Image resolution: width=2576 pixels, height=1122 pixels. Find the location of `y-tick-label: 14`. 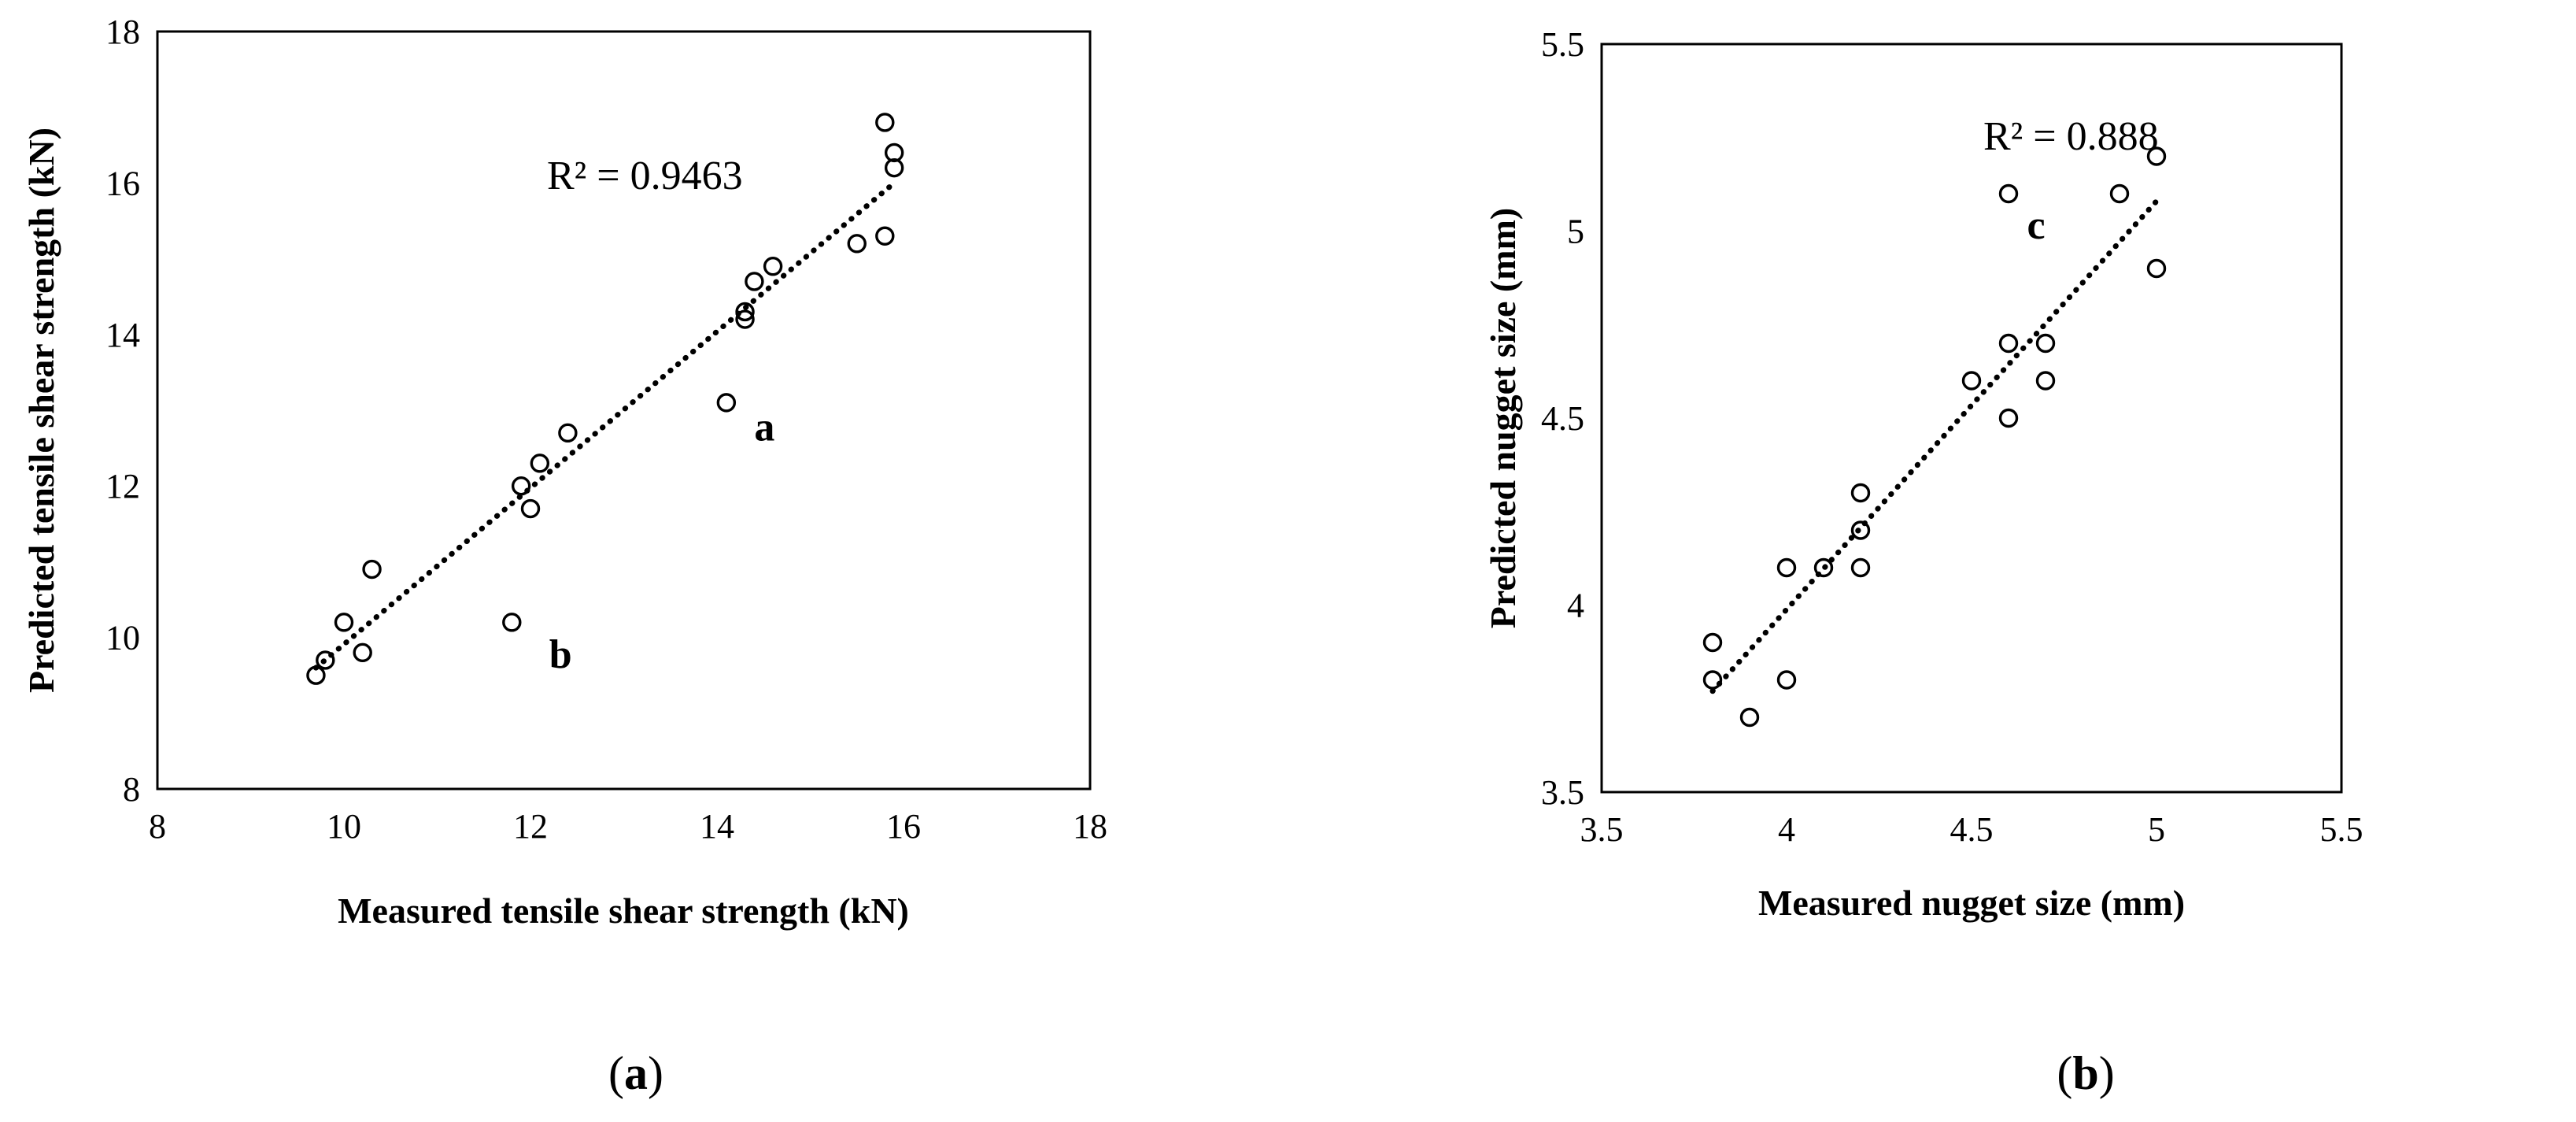

y-tick-label: 14 is located at coordinates (122, 335).